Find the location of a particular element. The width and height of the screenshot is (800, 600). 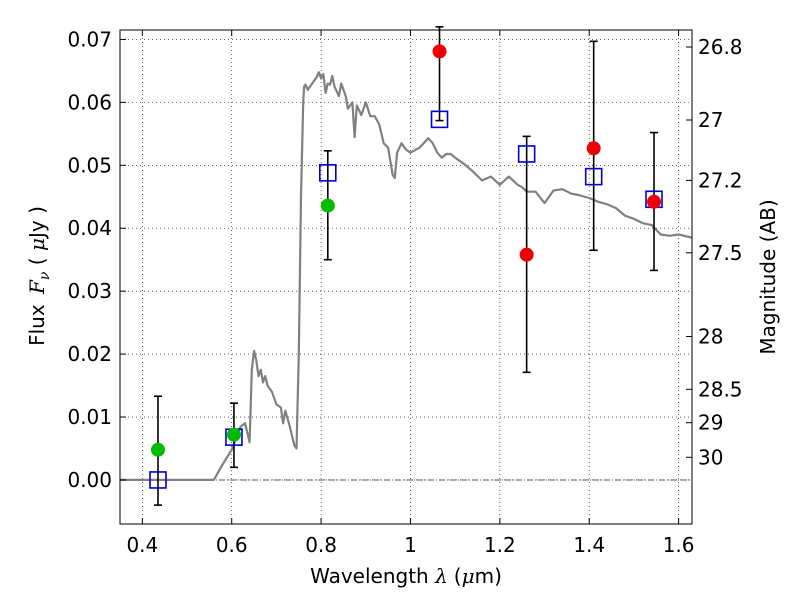

y-tick-label: 0.07 is located at coordinates (89, 39).